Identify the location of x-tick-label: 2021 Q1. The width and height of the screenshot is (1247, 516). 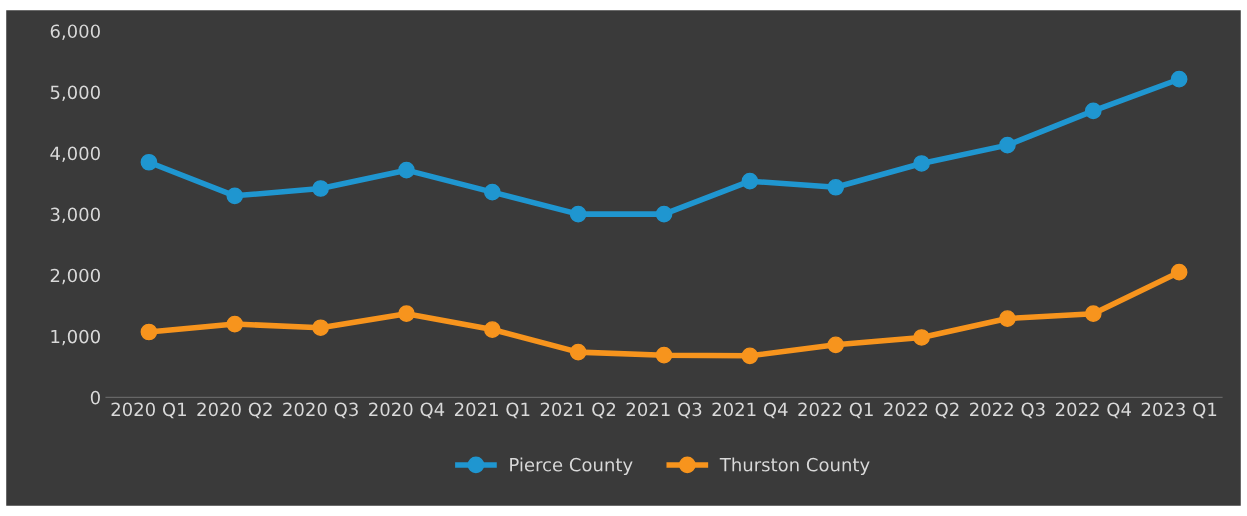
(492, 410).